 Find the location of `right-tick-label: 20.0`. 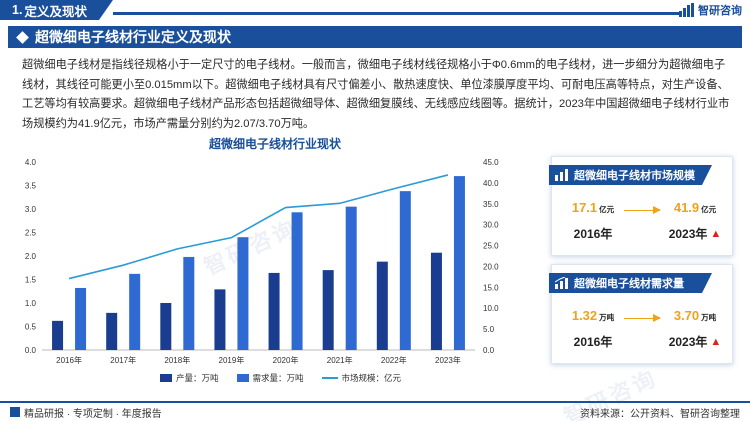

right-tick-label: 20.0 is located at coordinates (491, 266).